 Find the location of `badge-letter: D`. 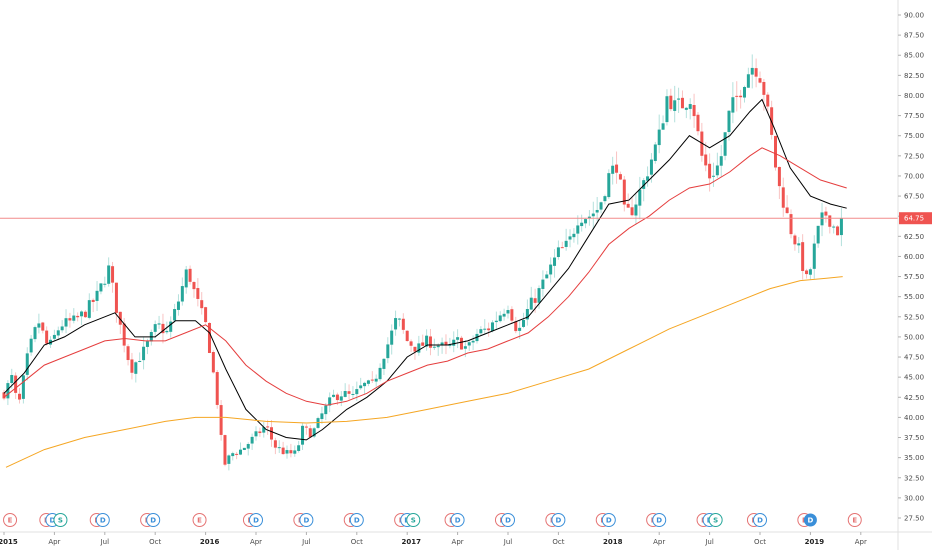

badge-letter: D is located at coordinates (508, 521).